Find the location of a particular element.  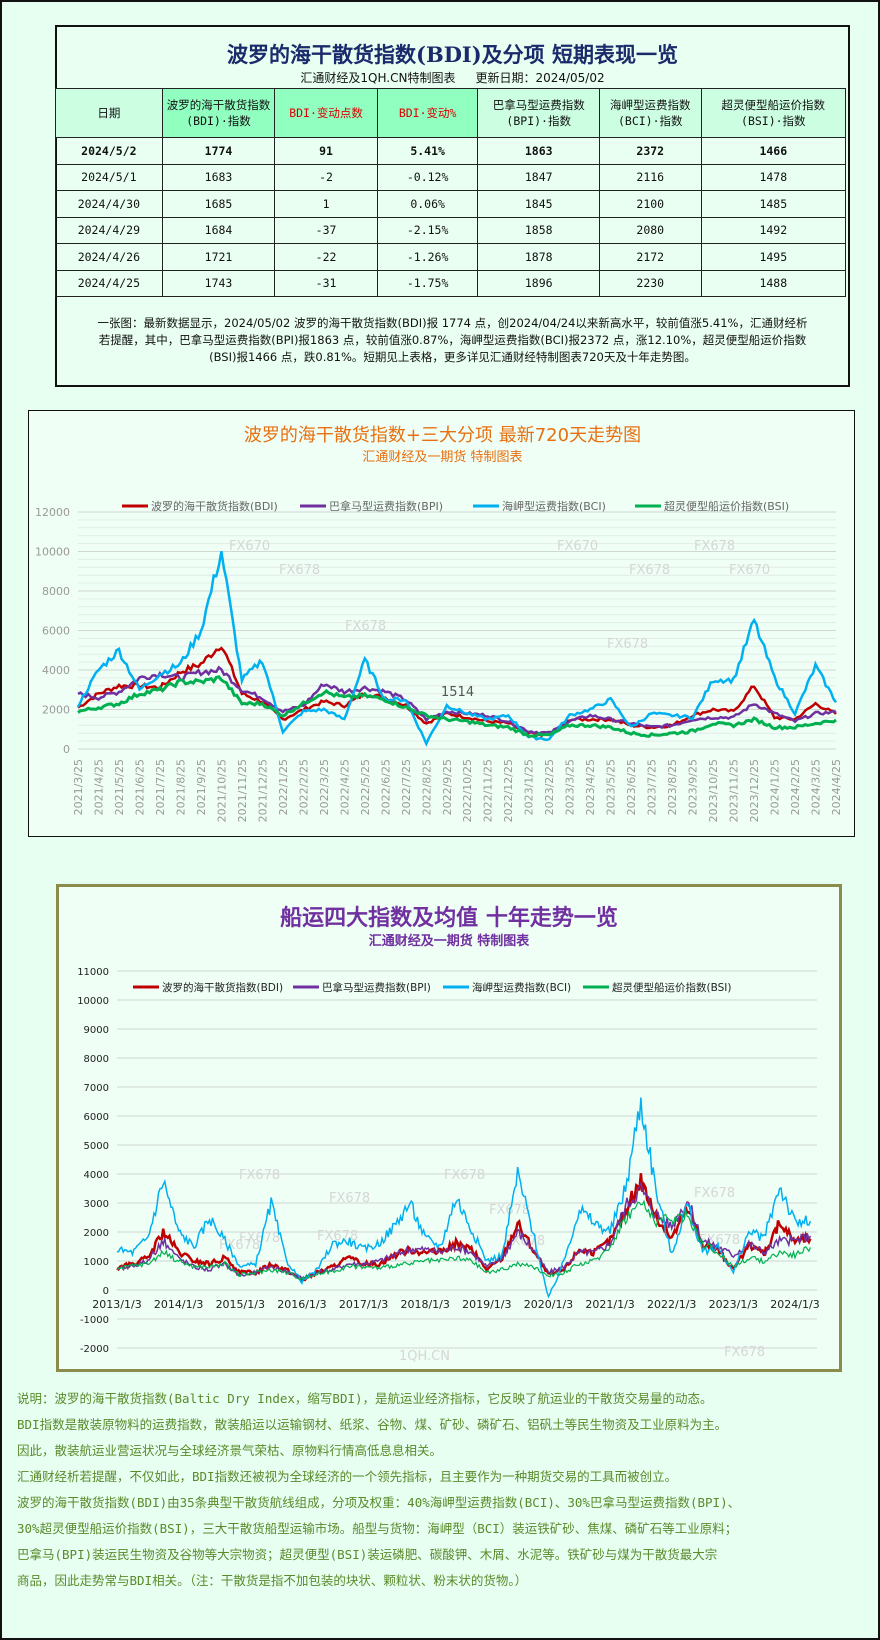

column-header: BDI·变动点数 is located at coordinates (326, 113).